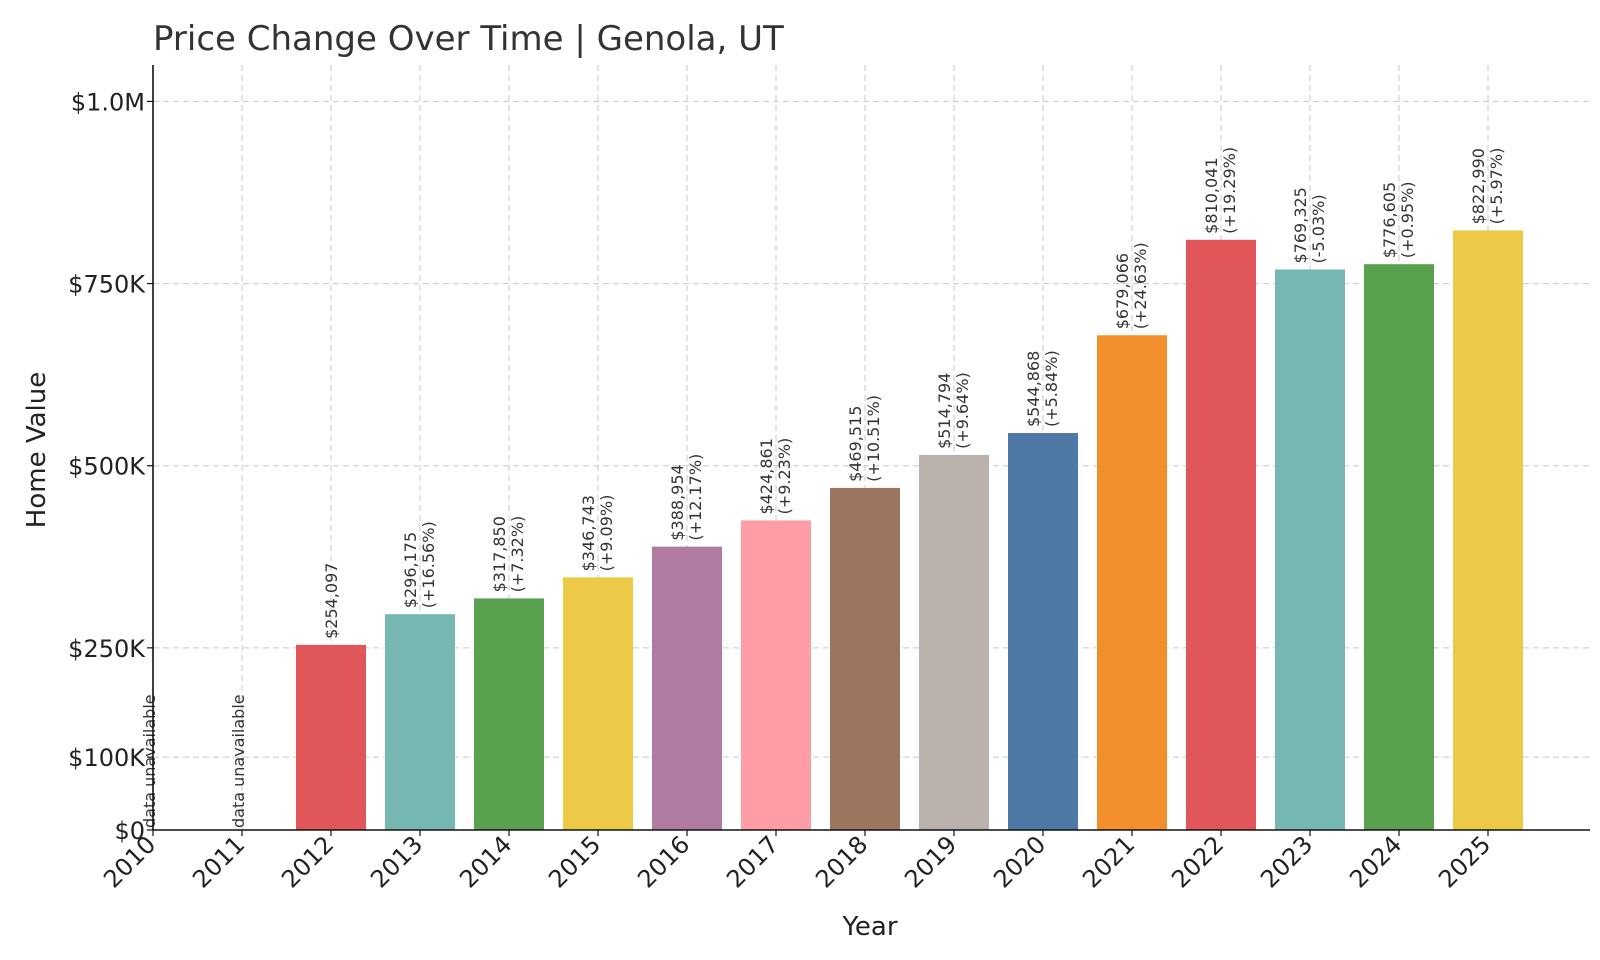 The height and width of the screenshot is (960, 1600). Describe the element at coordinates (574, 861) in the screenshot. I see `x-tick-label: 2015` at that location.